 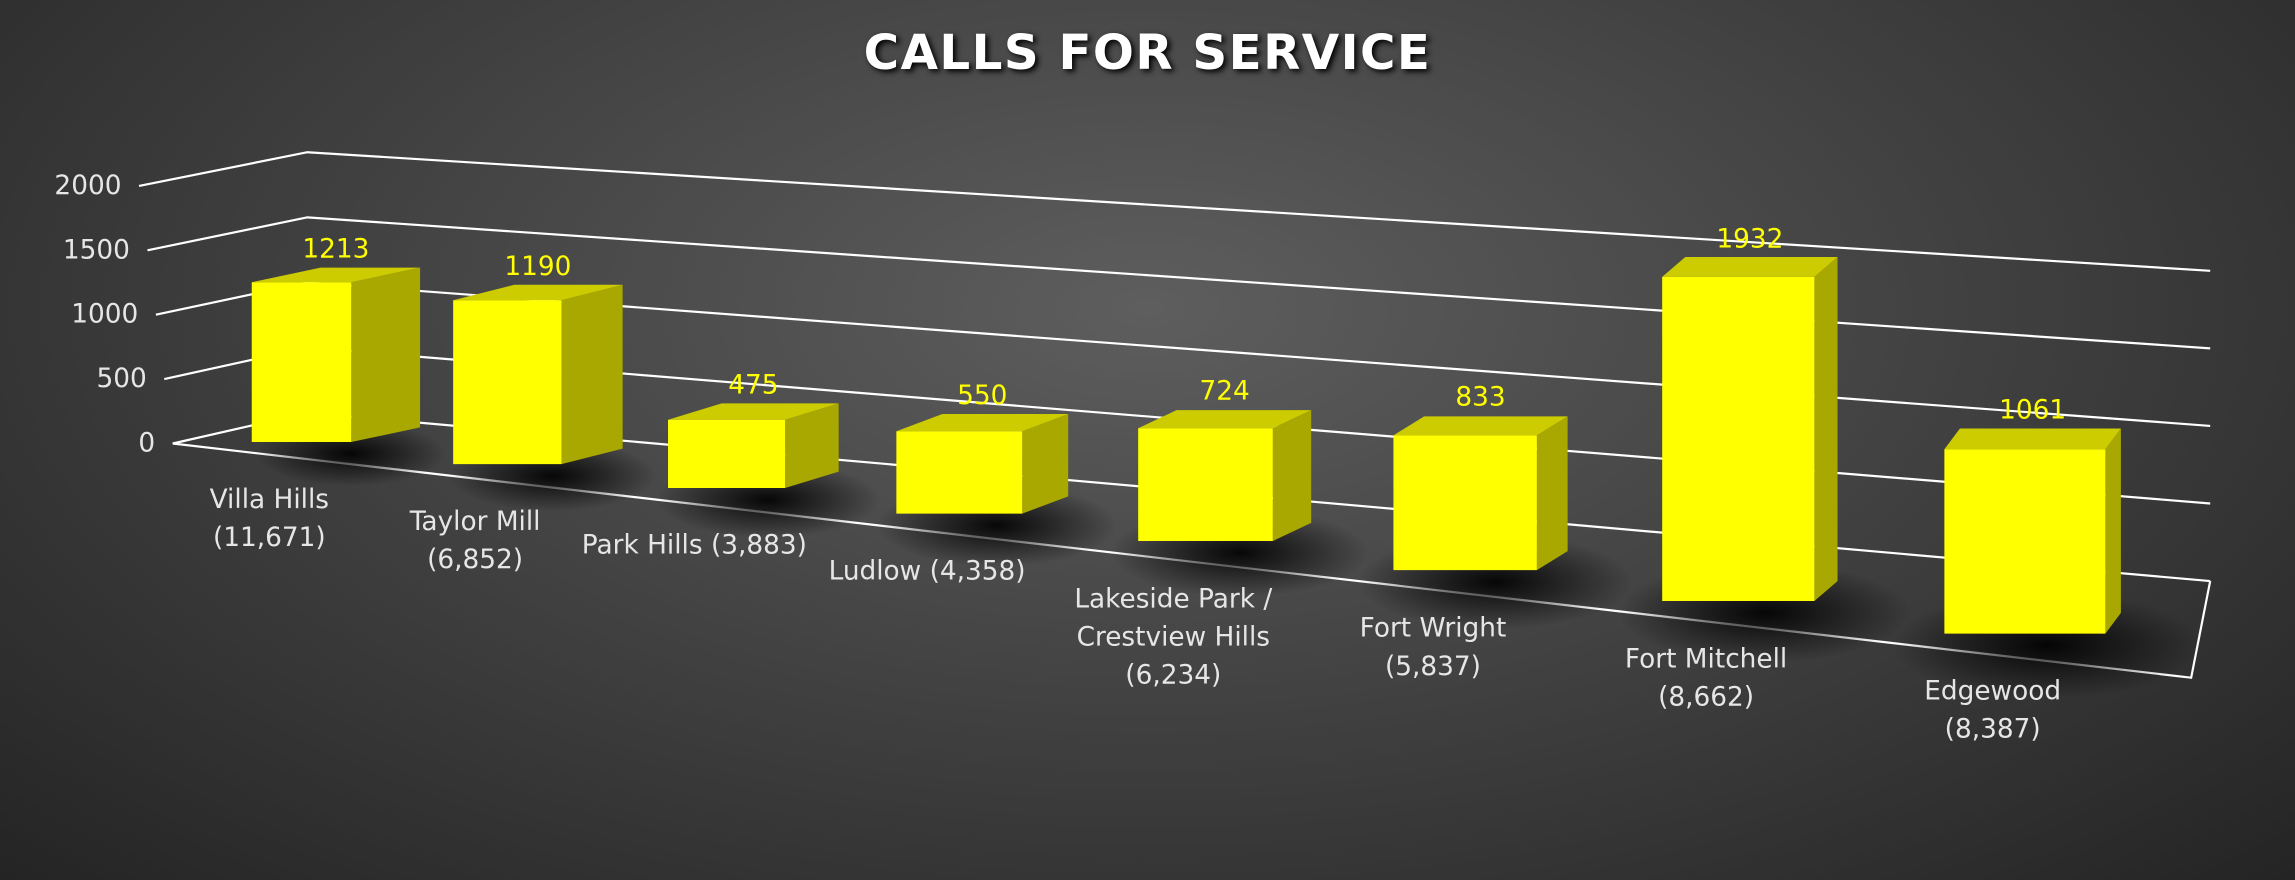 I want to click on x-tick-label: Villa Hills (11,671), so click(x=269, y=519).